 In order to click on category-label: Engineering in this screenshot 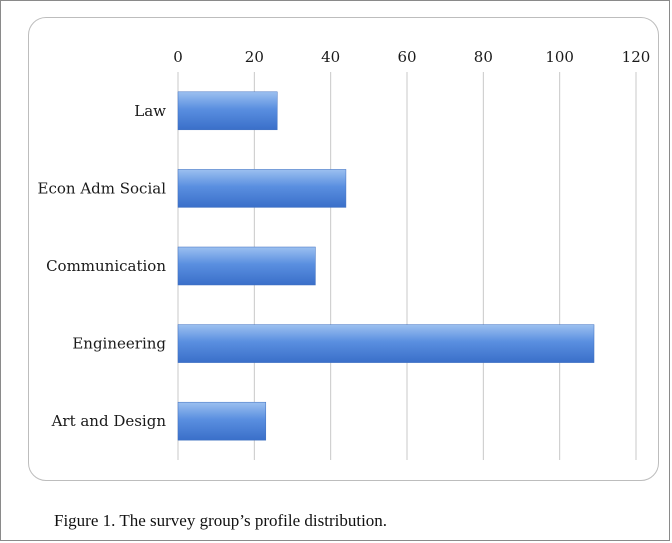, I will do `click(119, 344)`.